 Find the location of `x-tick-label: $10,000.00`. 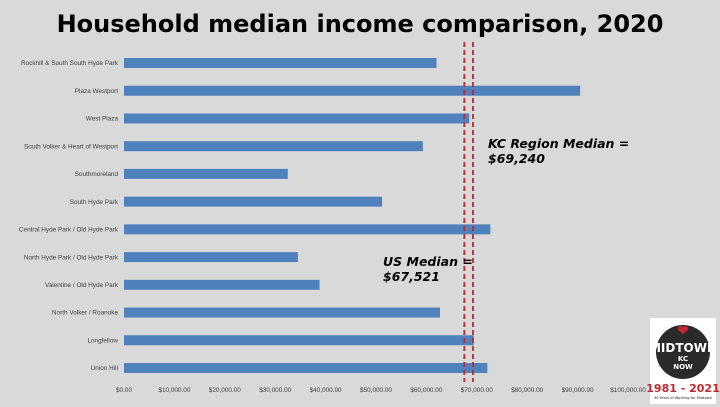

x-tick-label: $10,000.00 is located at coordinates (174, 390).